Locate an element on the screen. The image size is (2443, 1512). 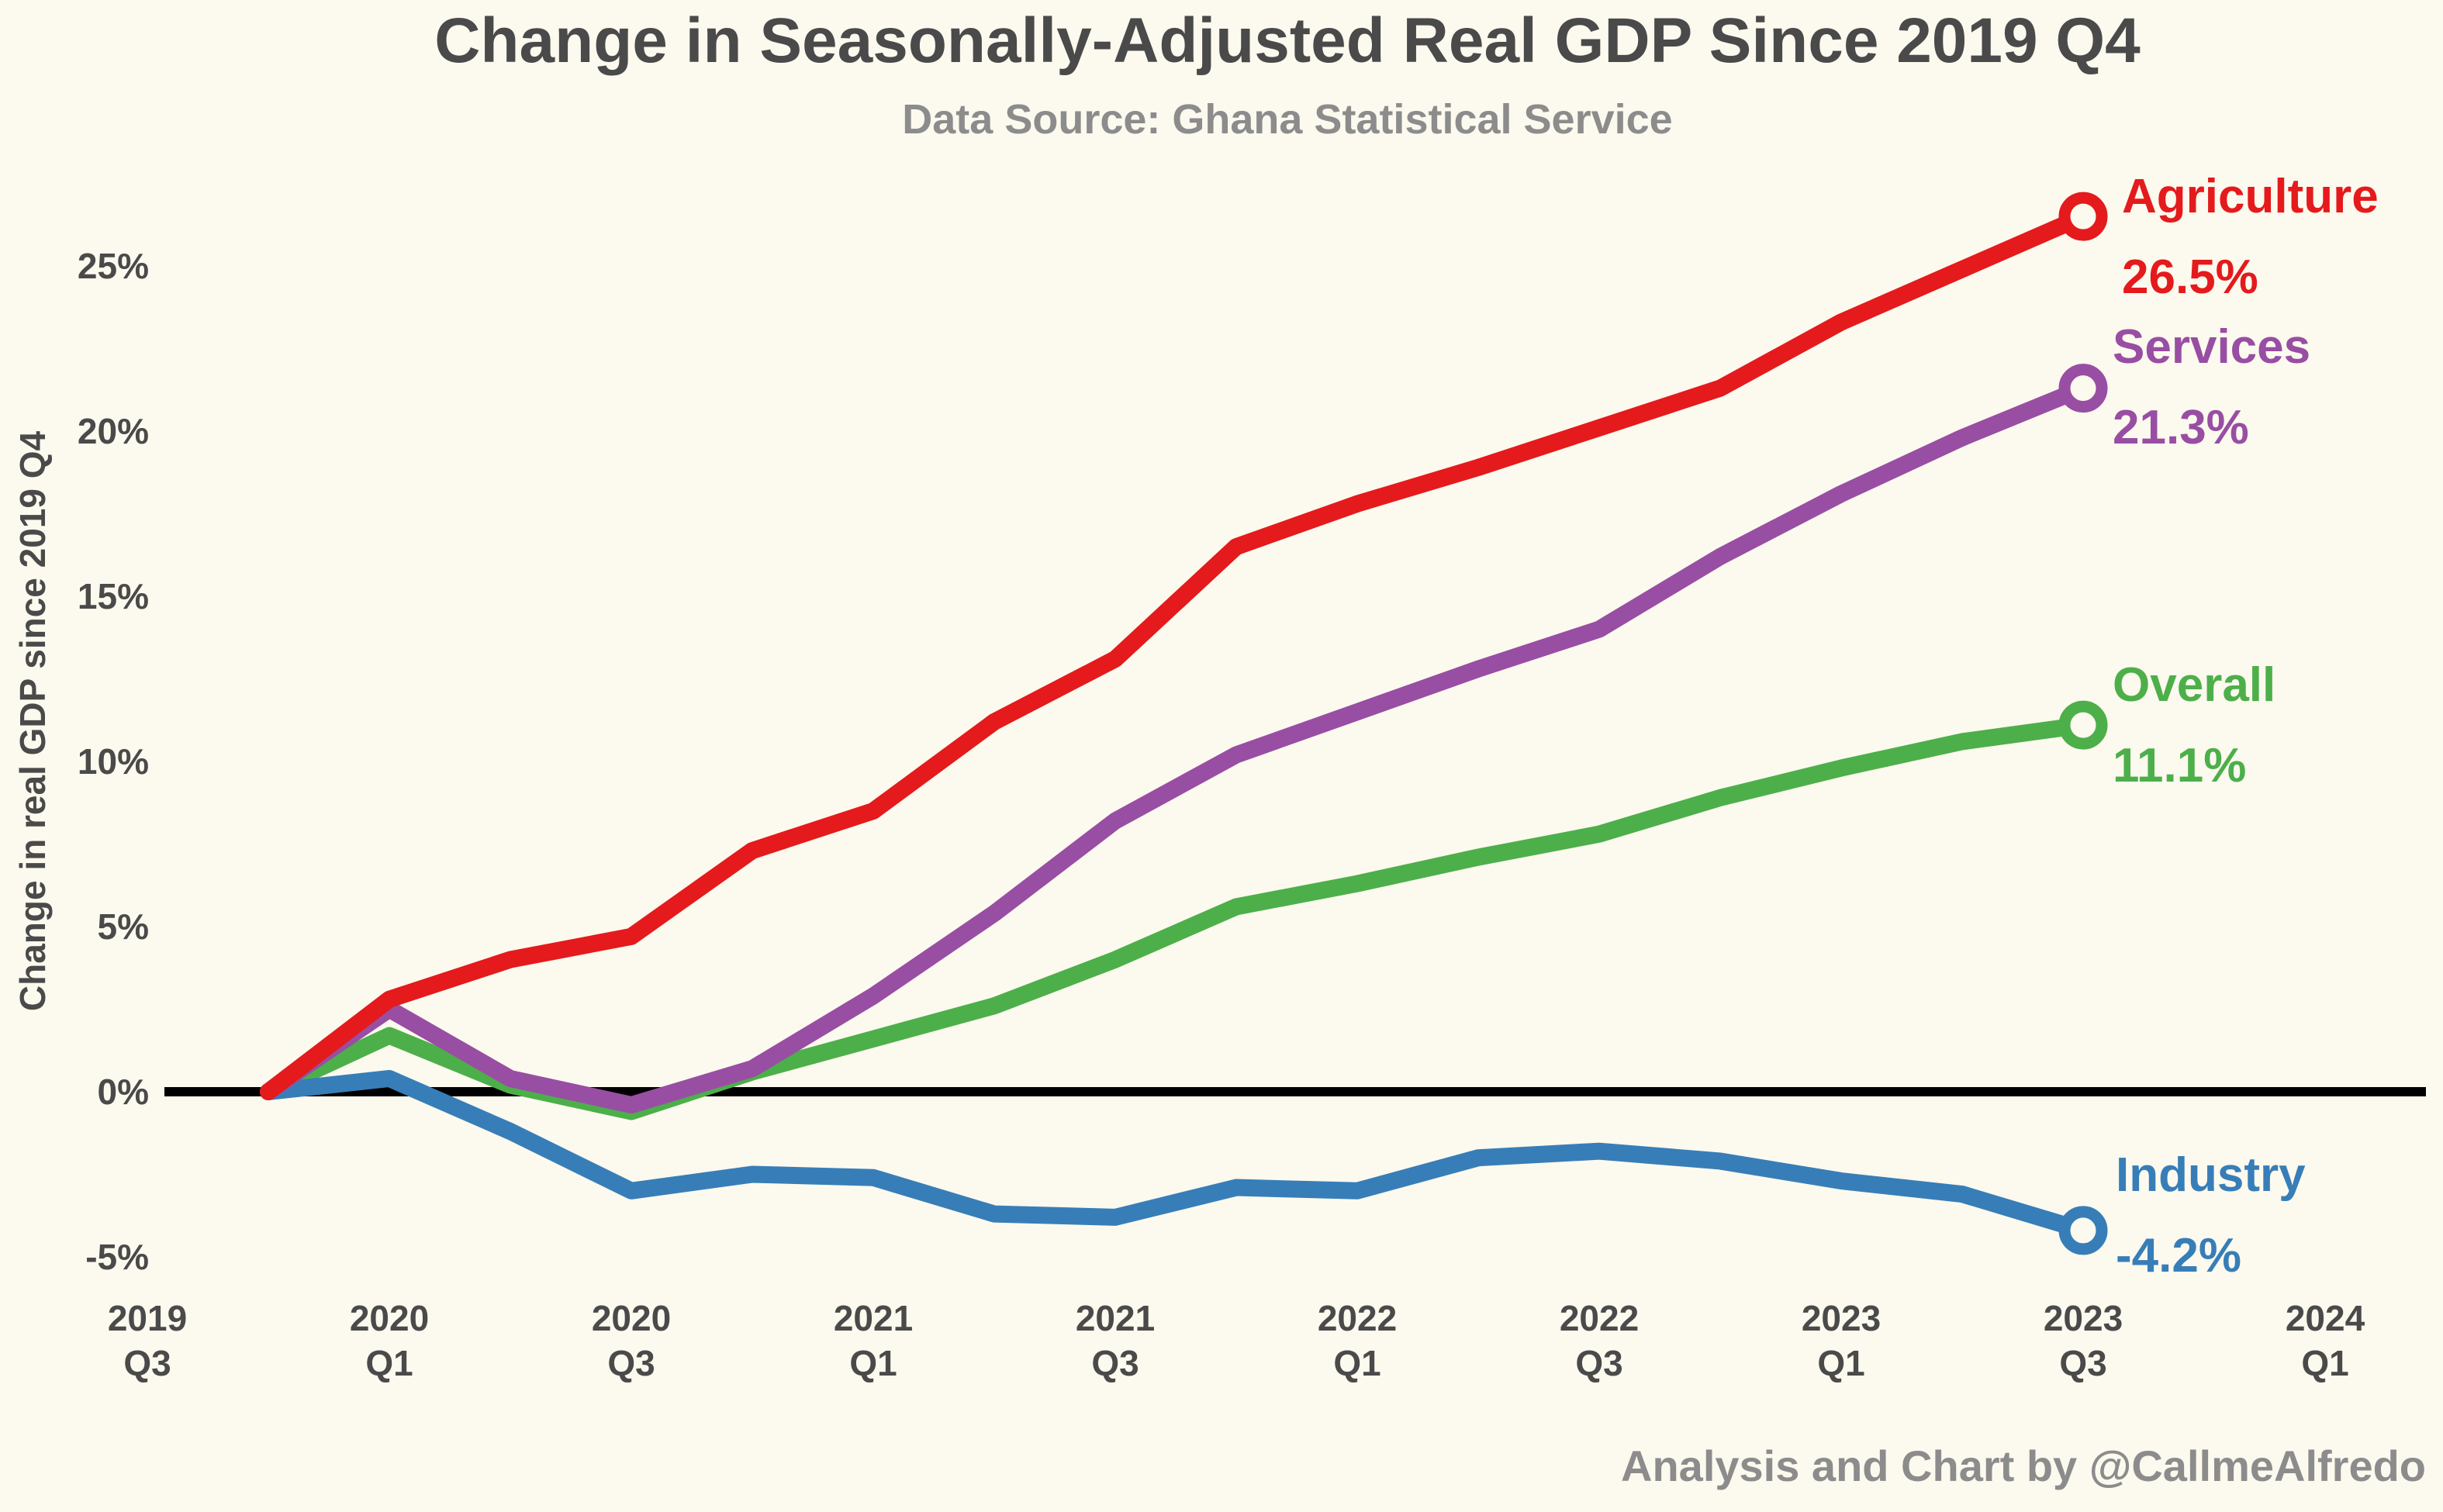
y-tick-label: 20% is located at coordinates (114, 431).